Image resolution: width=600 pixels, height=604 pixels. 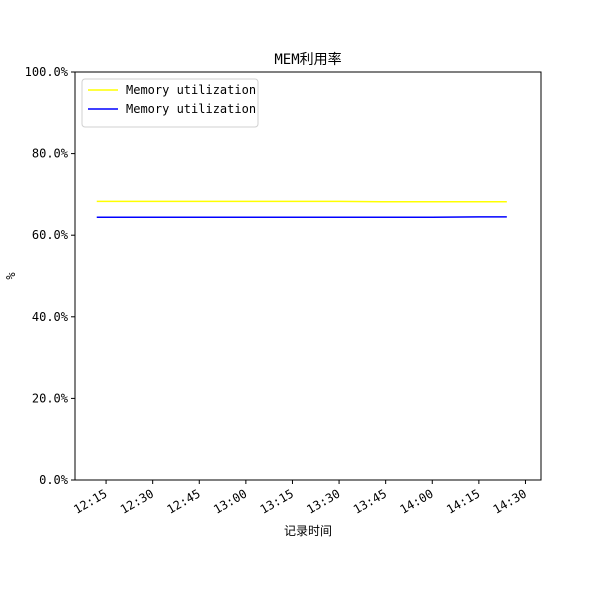 What do you see at coordinates (54, 480) in the screenshot?
I see `y-tick-label: 0.0%` at bounding box center [54, 480].